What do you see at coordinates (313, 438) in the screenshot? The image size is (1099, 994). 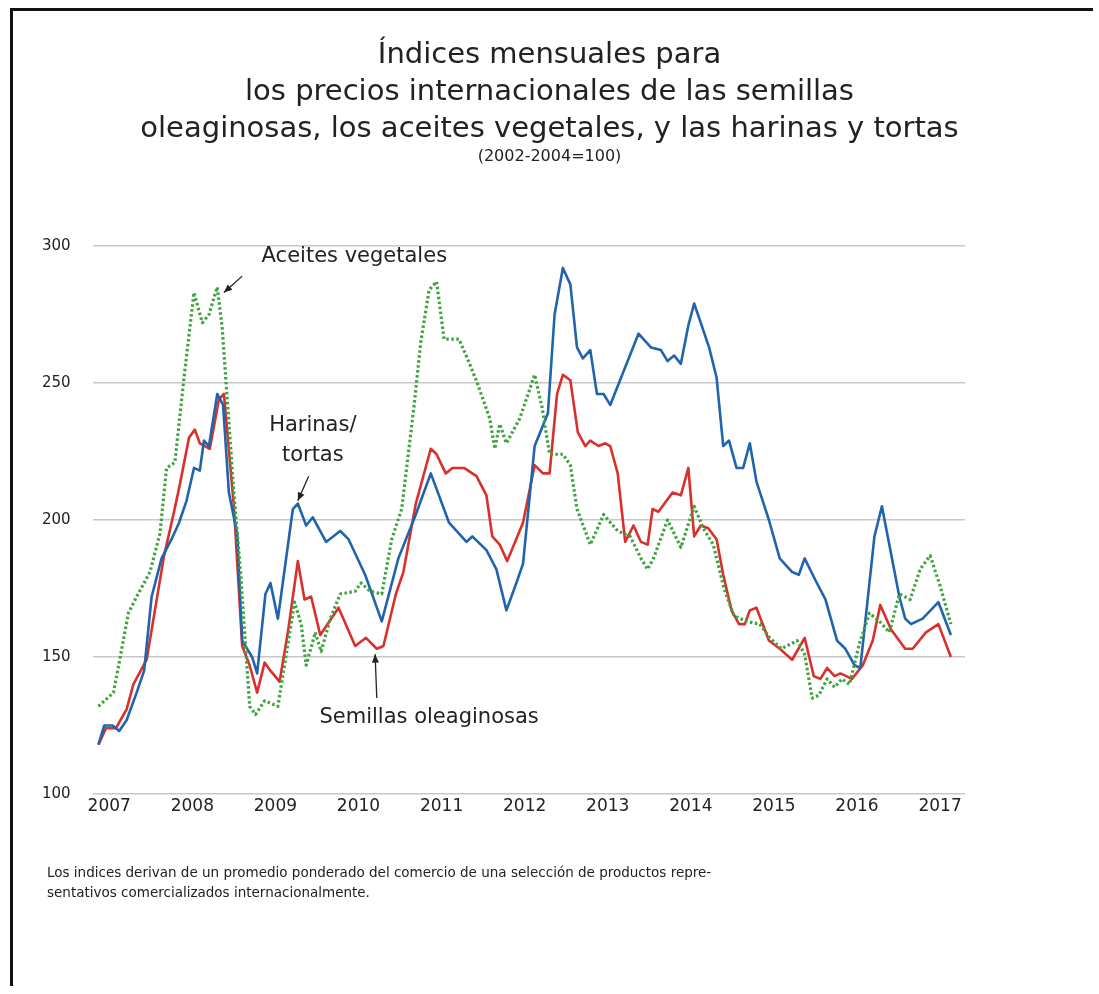 I see `series-label: Harinas/tortas` at bounding box center [313, 438].